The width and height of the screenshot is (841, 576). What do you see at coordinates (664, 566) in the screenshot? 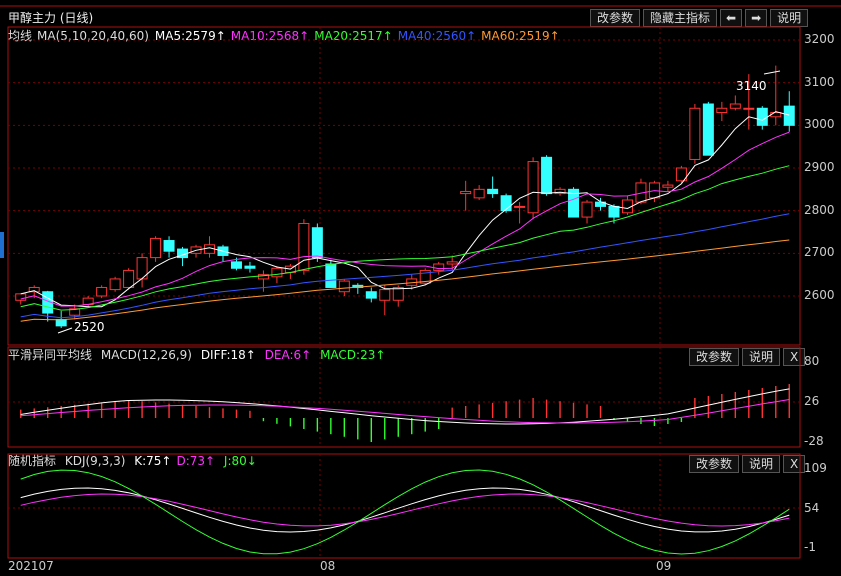
I see `time-axis-label: 09` at bounding box center [664, 566].